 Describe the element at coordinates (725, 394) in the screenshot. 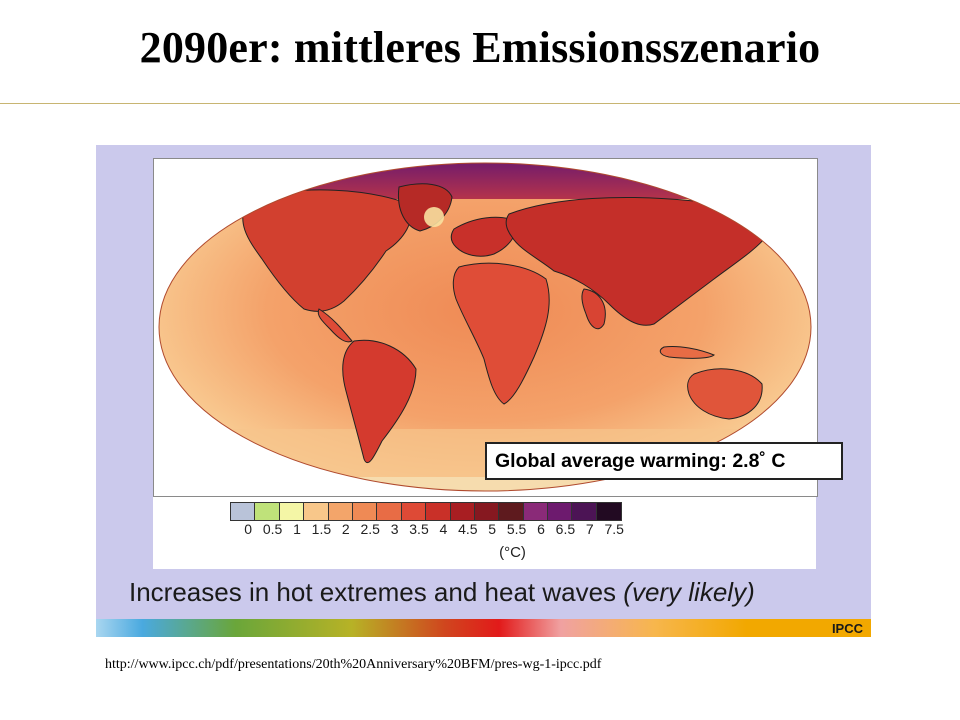

I see `australia` at that location.